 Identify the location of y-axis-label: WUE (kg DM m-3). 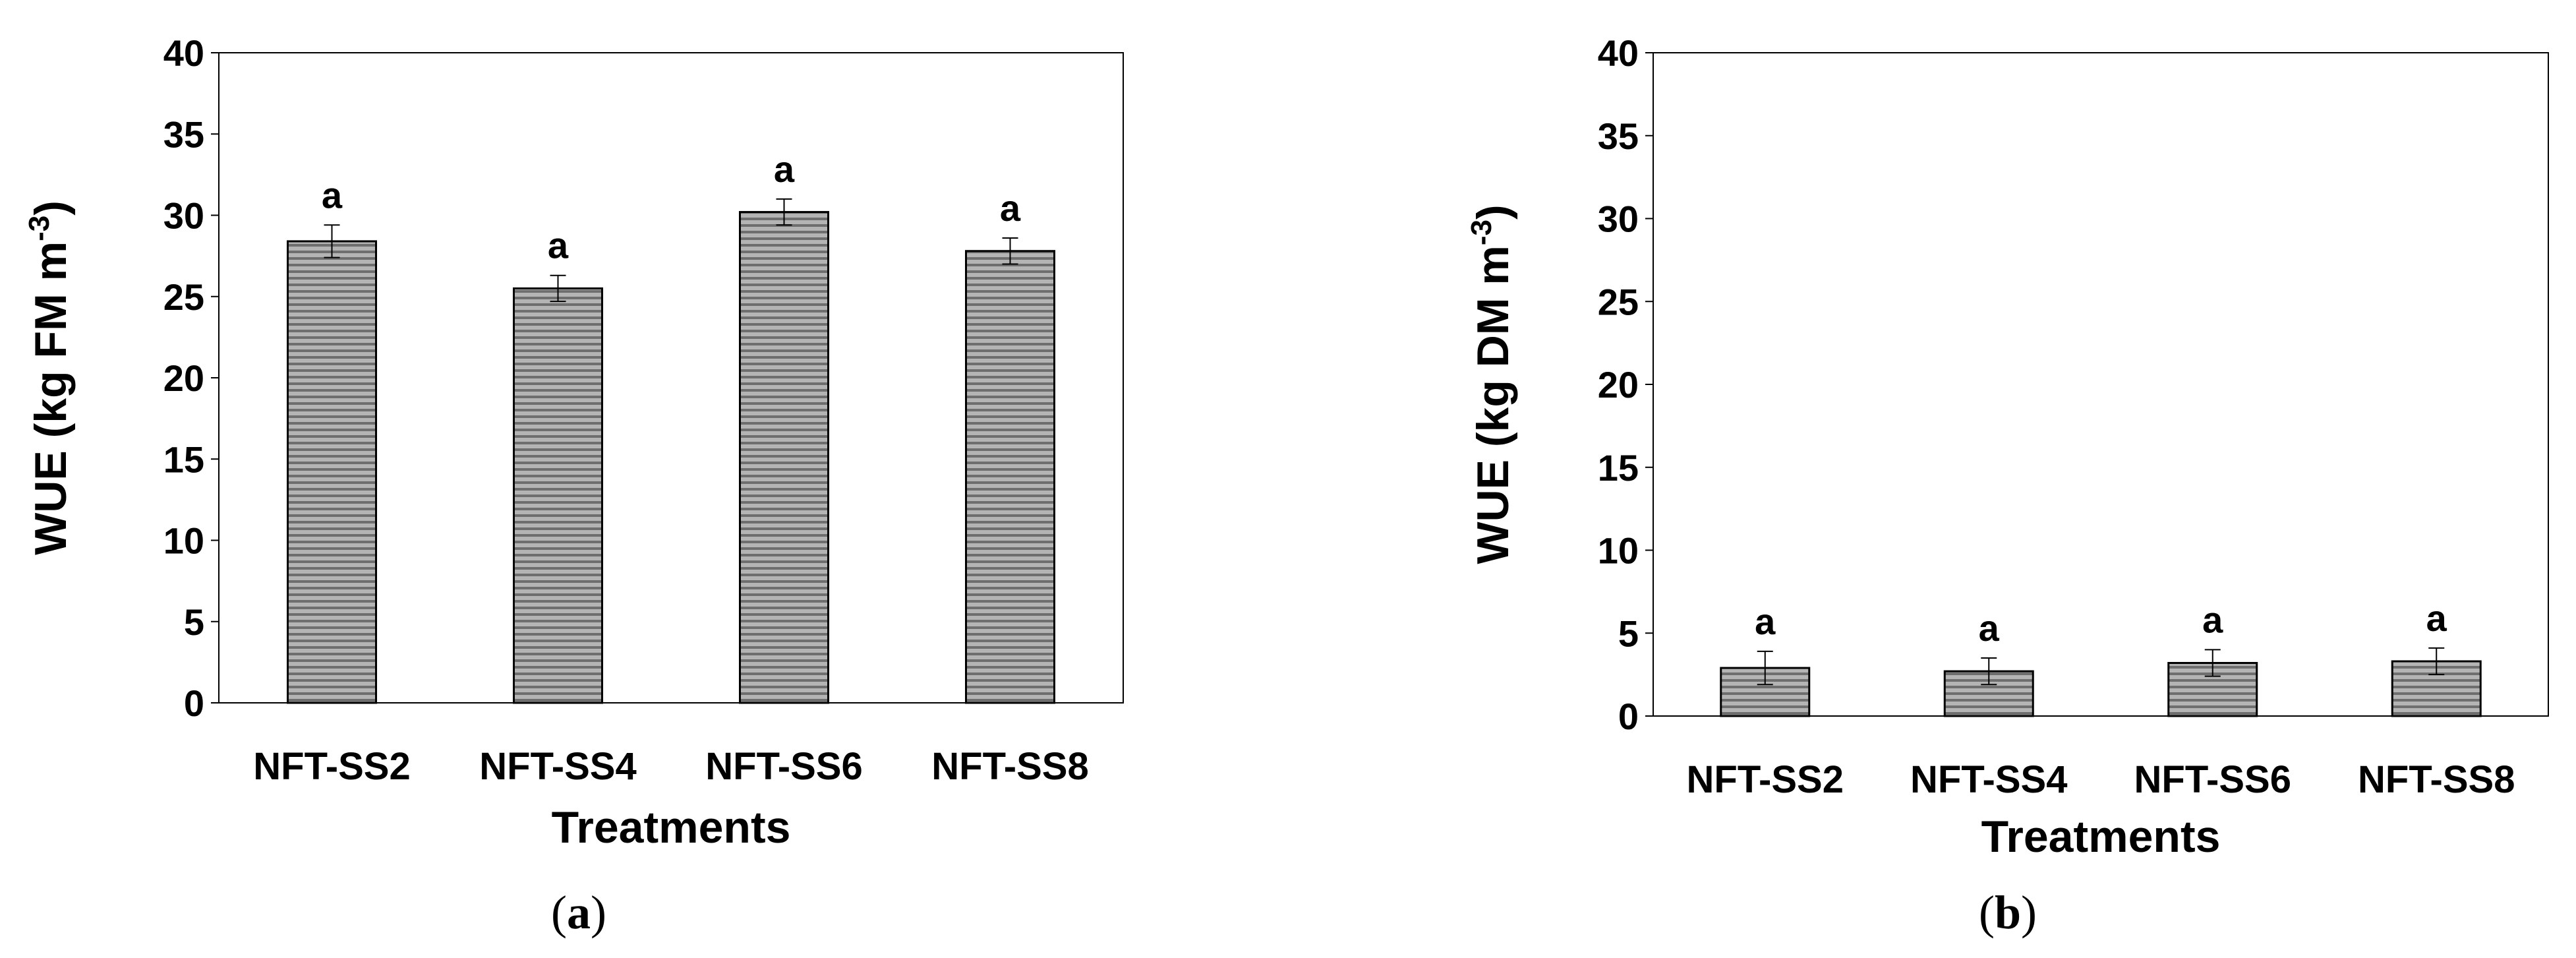
(1492, 384).